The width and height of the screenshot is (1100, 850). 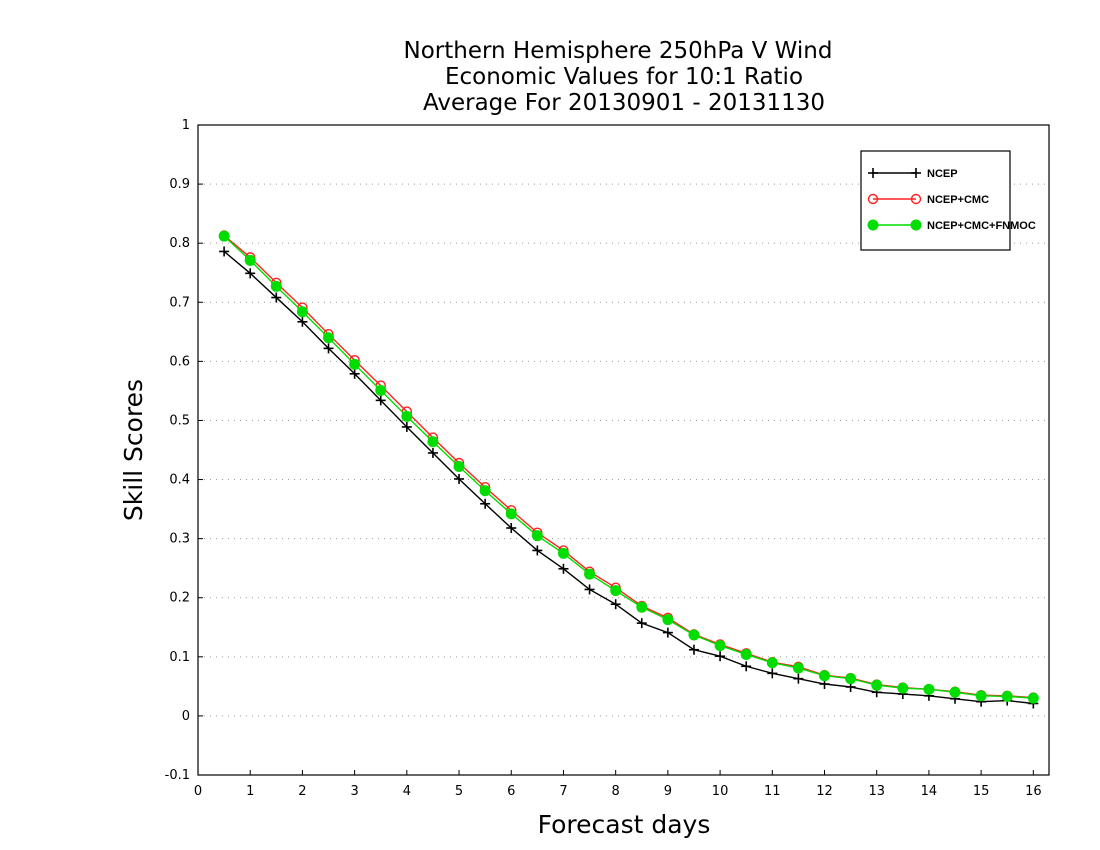 I want to click on x-tick-label: 2, so click(x=302, y=791).